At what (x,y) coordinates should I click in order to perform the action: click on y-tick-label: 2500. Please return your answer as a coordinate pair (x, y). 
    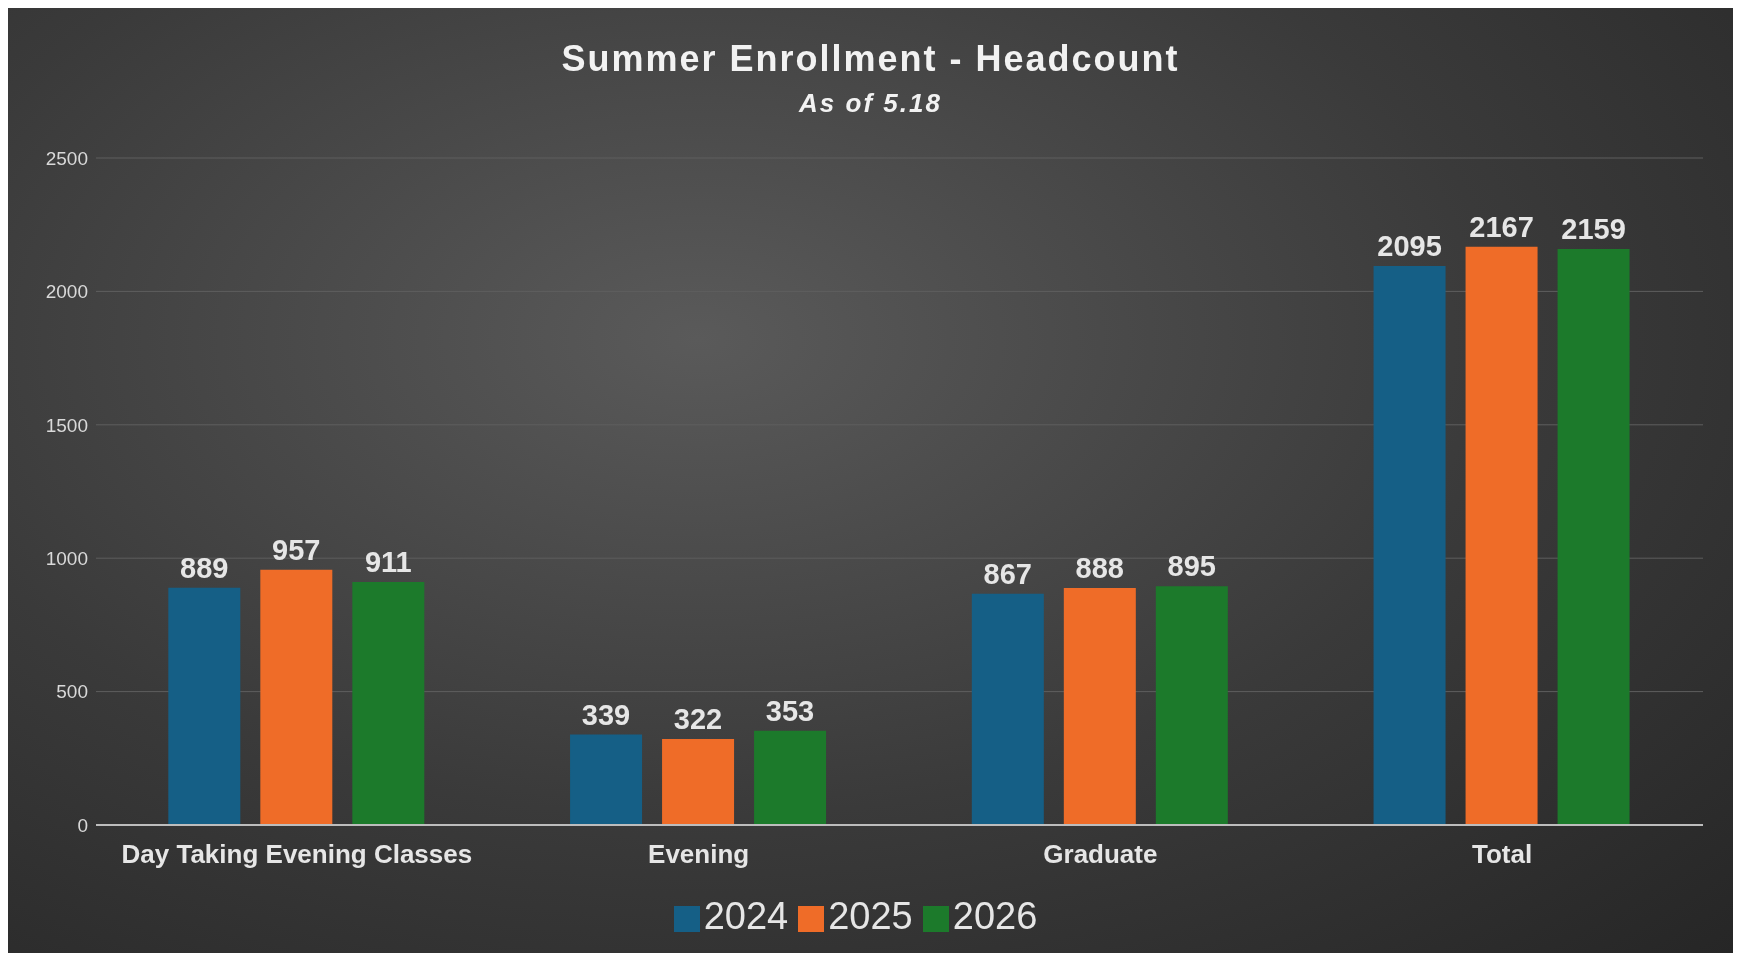
    Looking at the image, I should click on (66, 158).